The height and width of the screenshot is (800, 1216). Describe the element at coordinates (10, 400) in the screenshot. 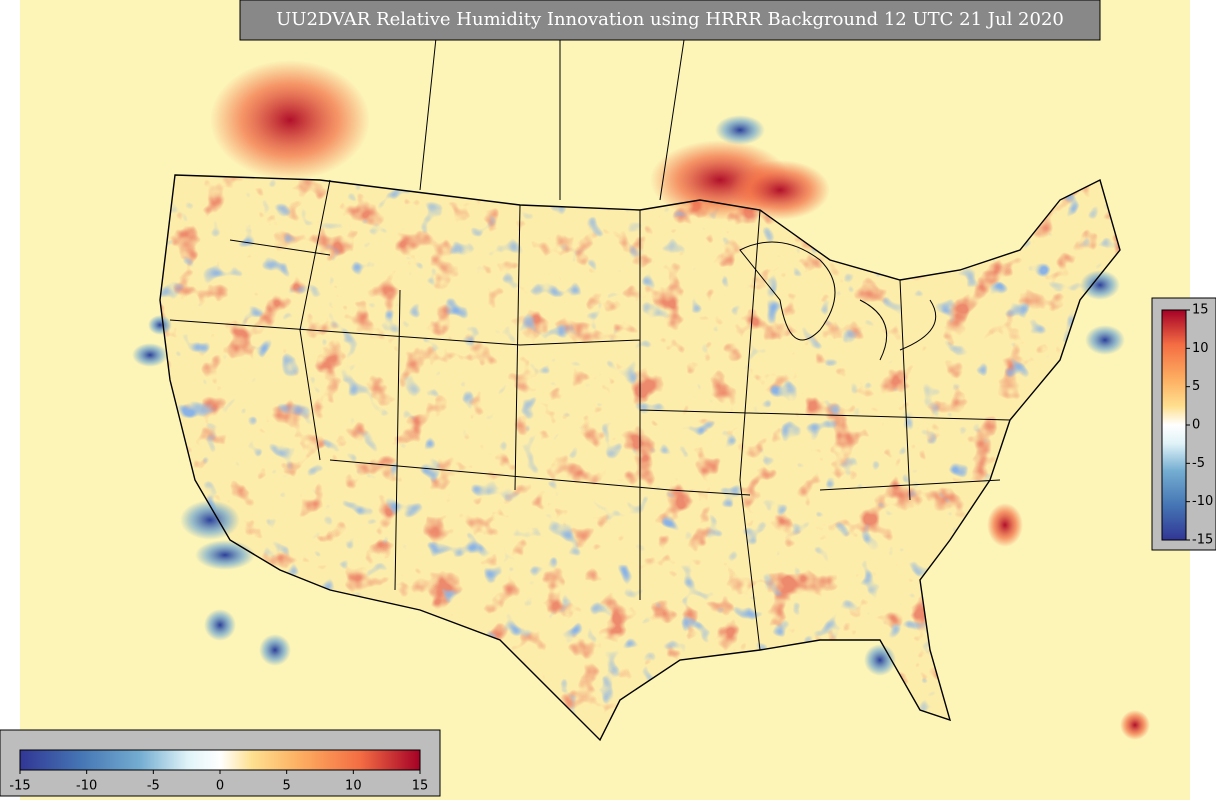

I see `frame-left` at that location.